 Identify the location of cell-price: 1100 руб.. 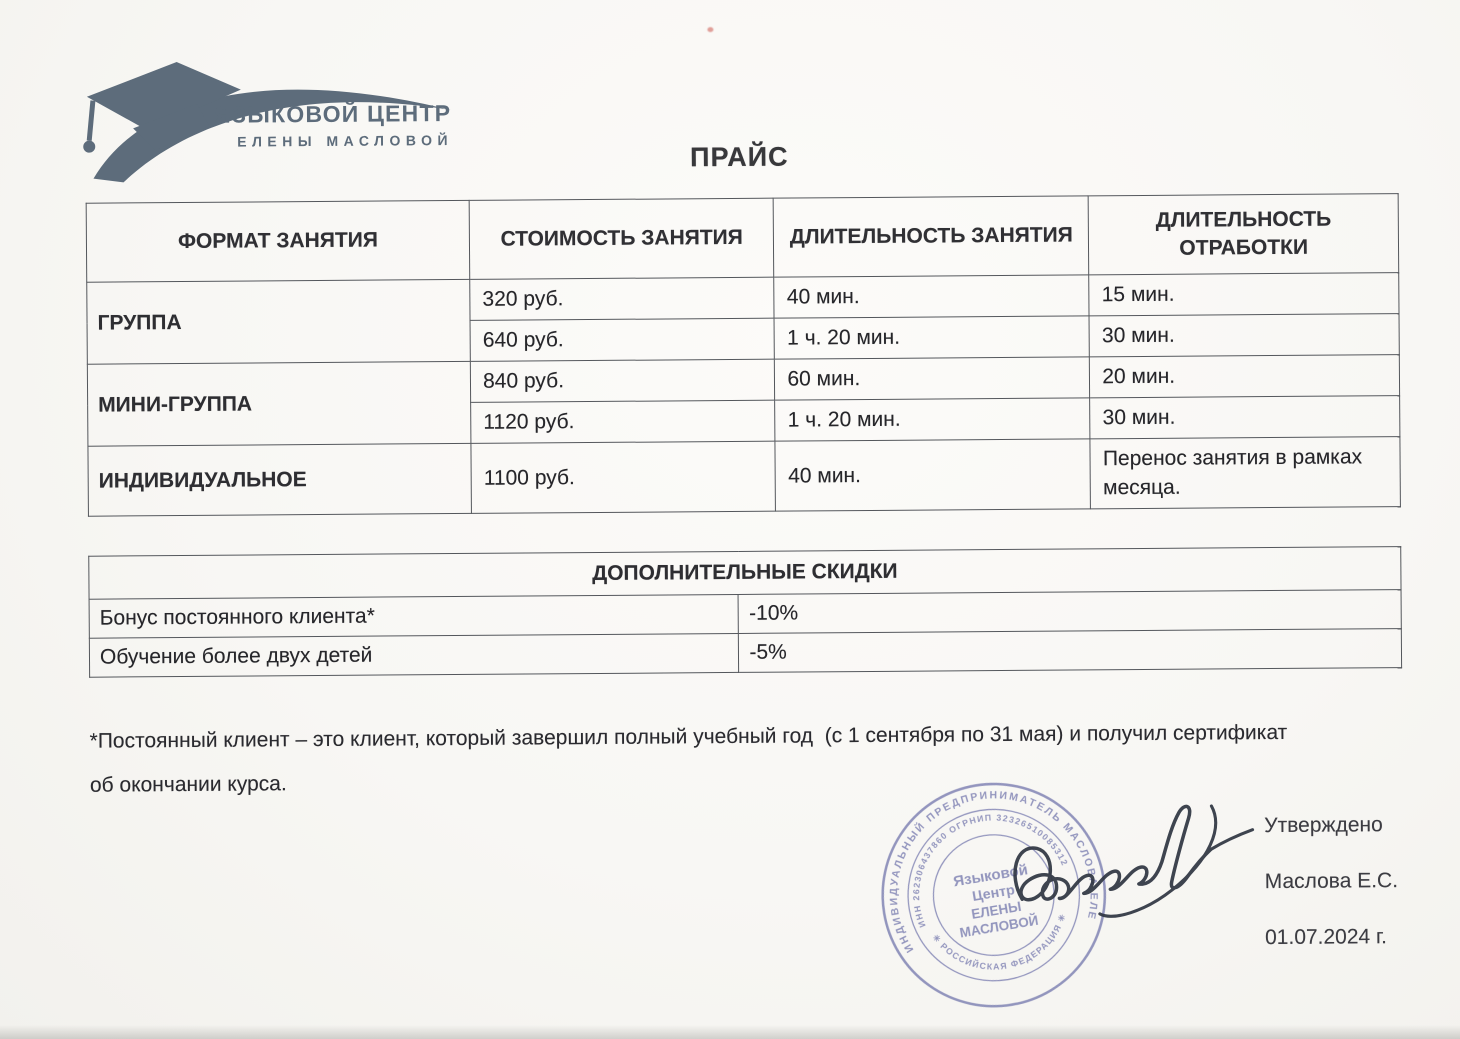
(623, 477).